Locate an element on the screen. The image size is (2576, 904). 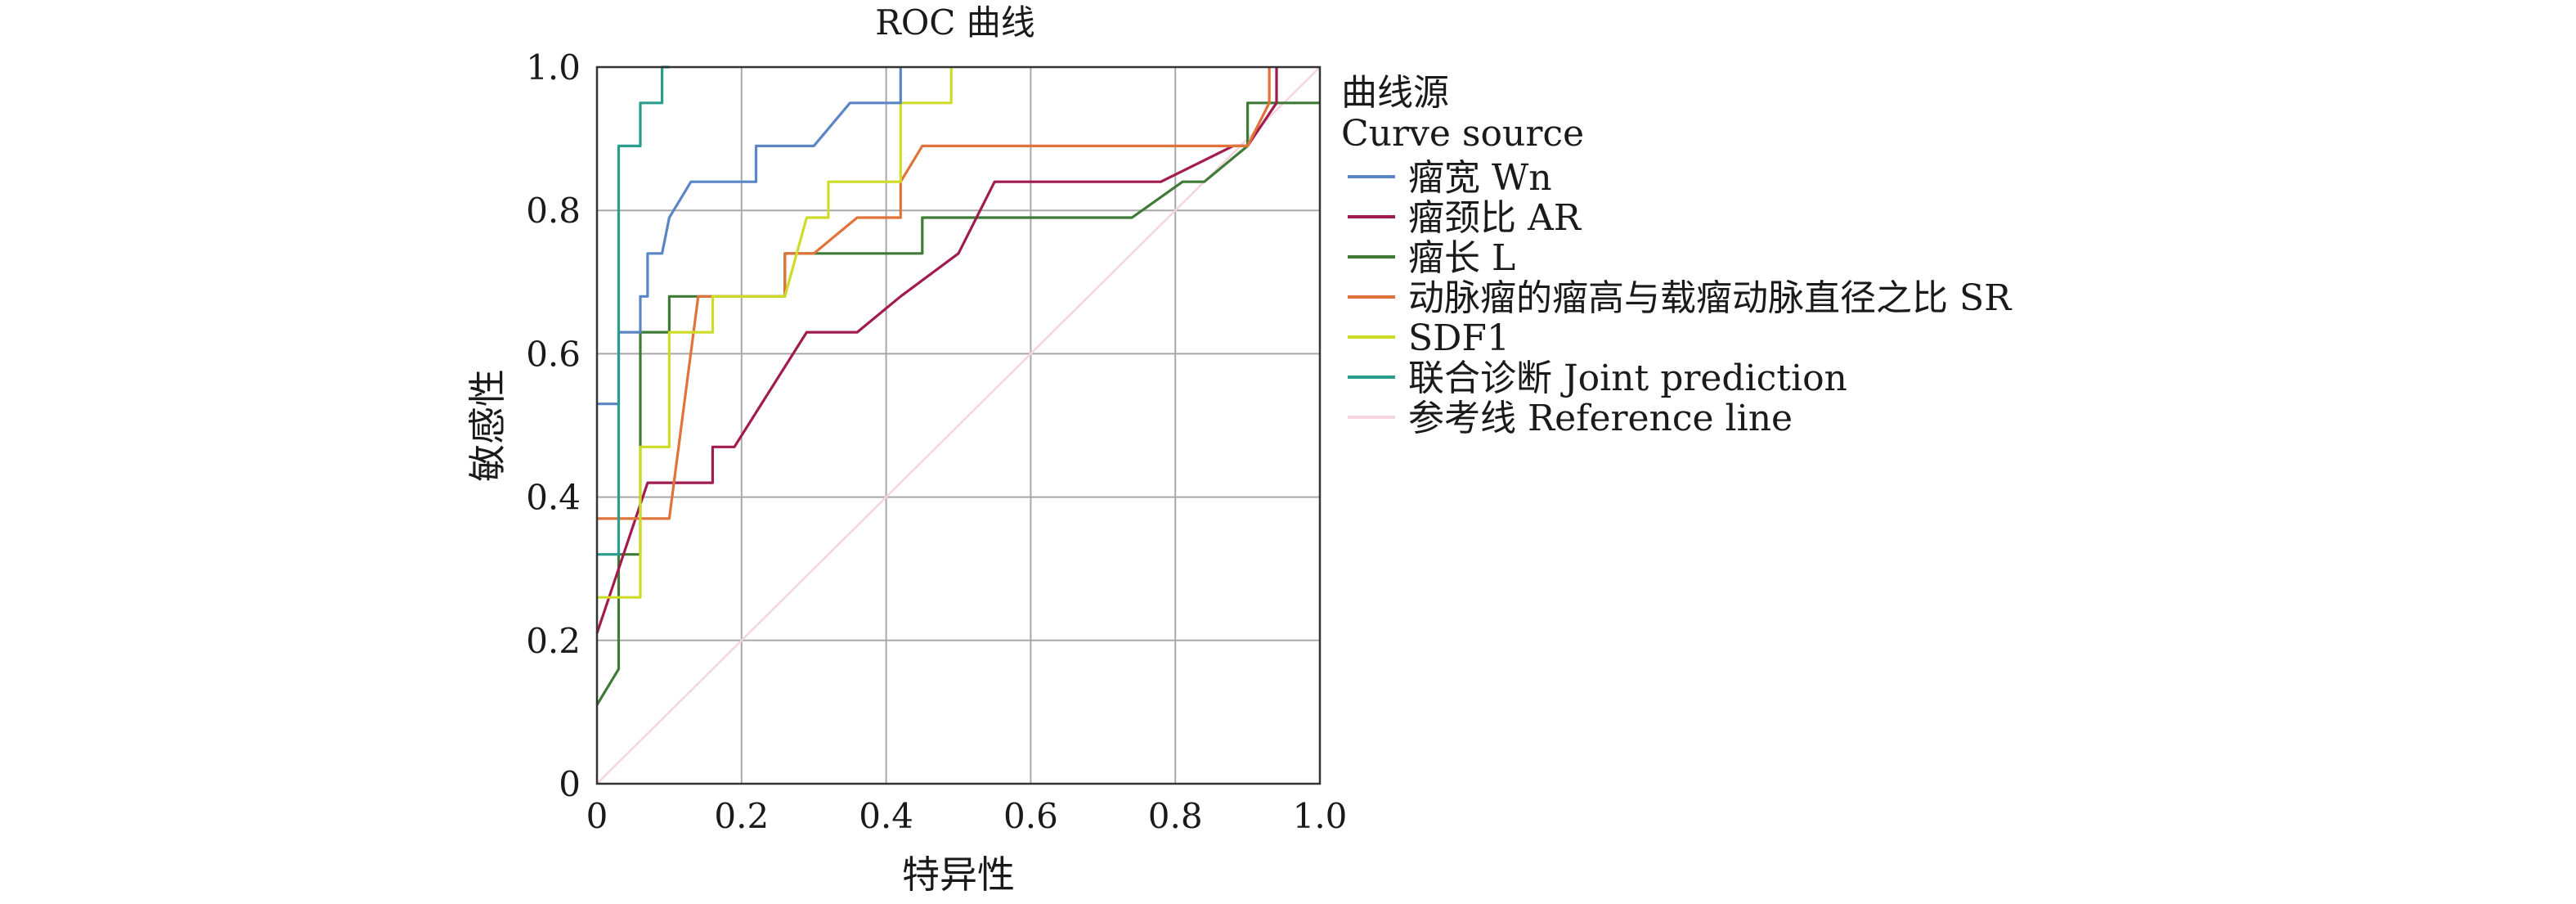
x-tick-label: 1.0 is located at coordinates (1320, 816).